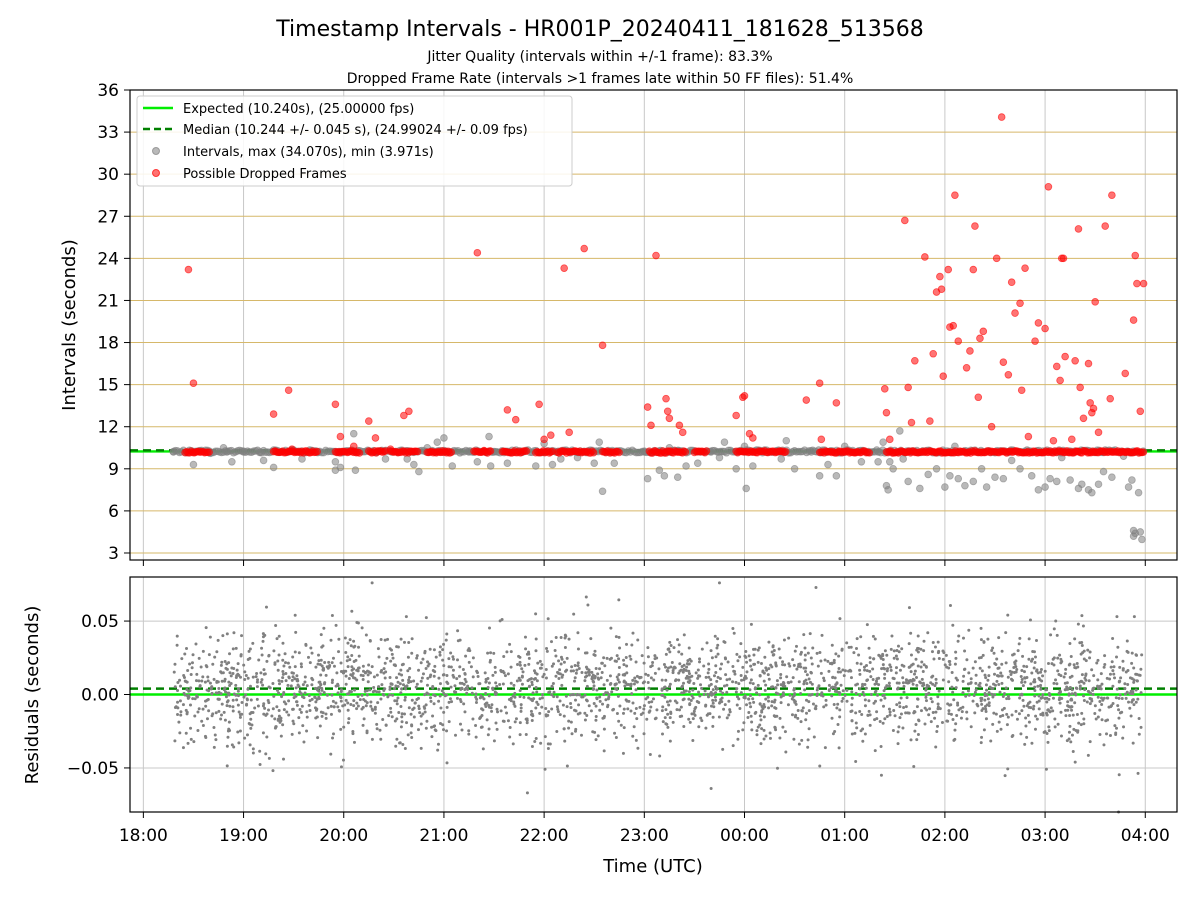  I want to click on time-x-label: Time (UTC), so click(652, 866).